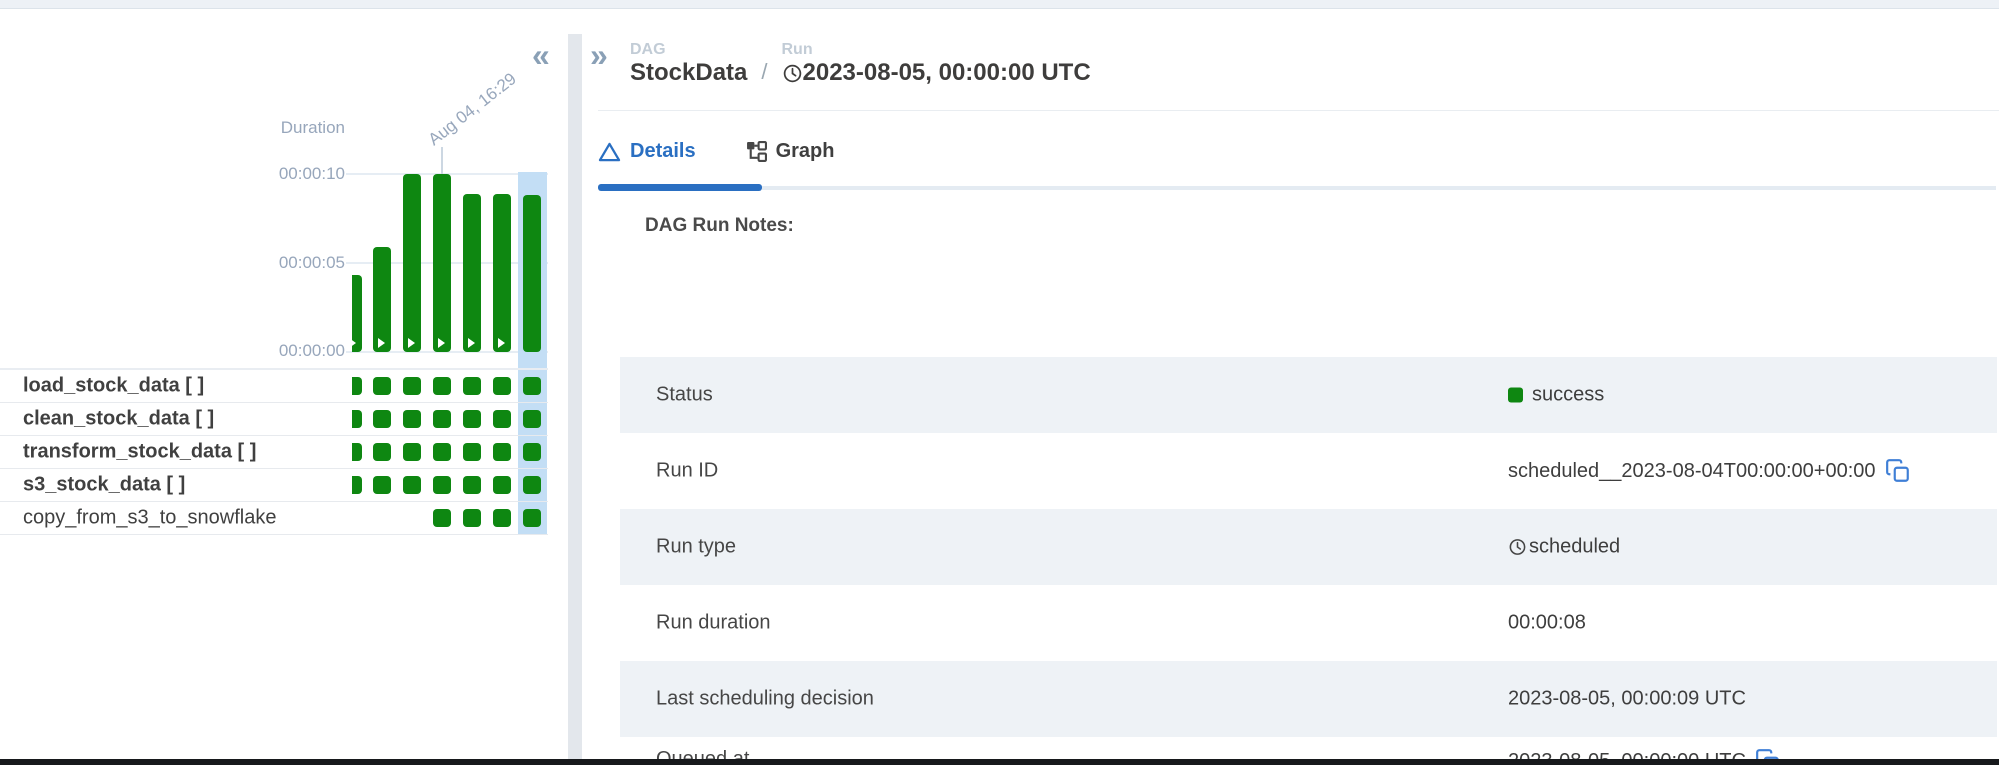  I want to click on dag-run-notes-label: DAG Run Notes:, so click(719, 225).